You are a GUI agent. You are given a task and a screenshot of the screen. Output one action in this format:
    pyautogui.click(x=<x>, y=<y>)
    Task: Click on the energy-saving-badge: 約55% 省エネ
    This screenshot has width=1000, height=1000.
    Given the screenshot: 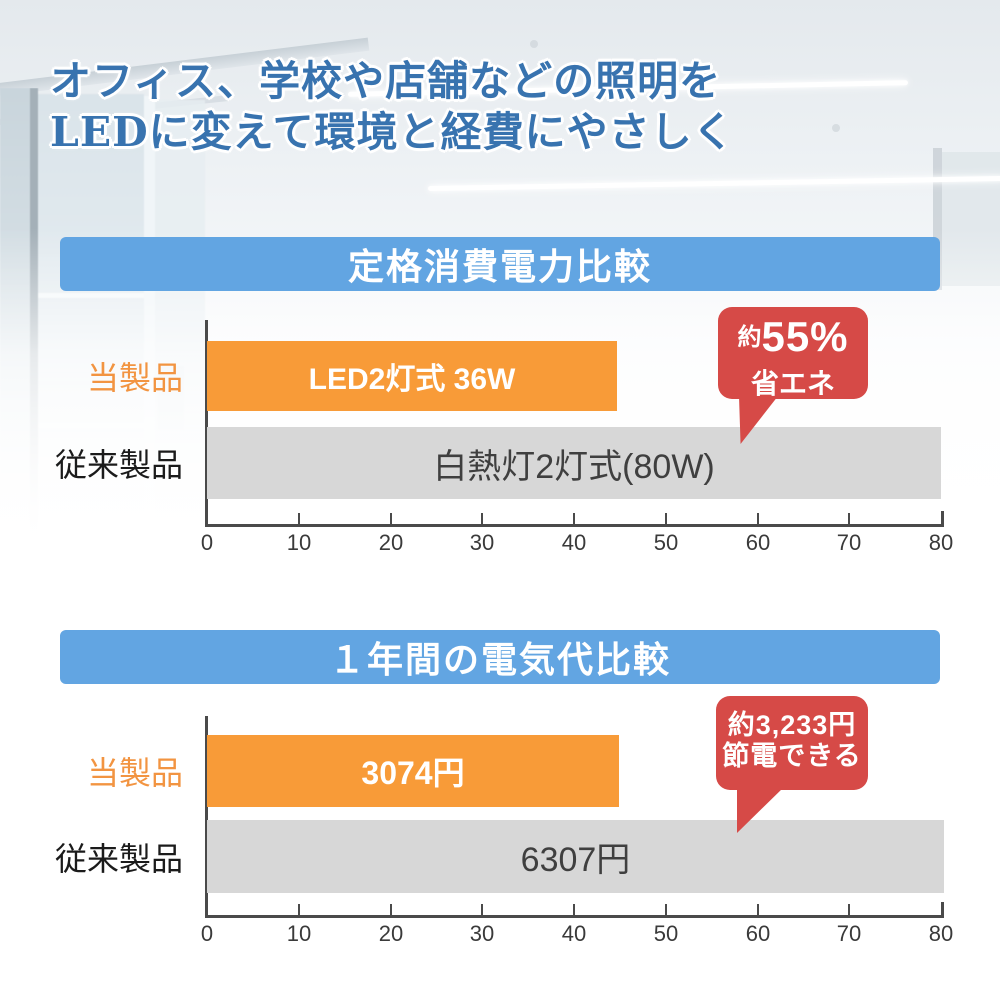 What is the action you would take?
    pyautogui.click(x=793, y=353)
    